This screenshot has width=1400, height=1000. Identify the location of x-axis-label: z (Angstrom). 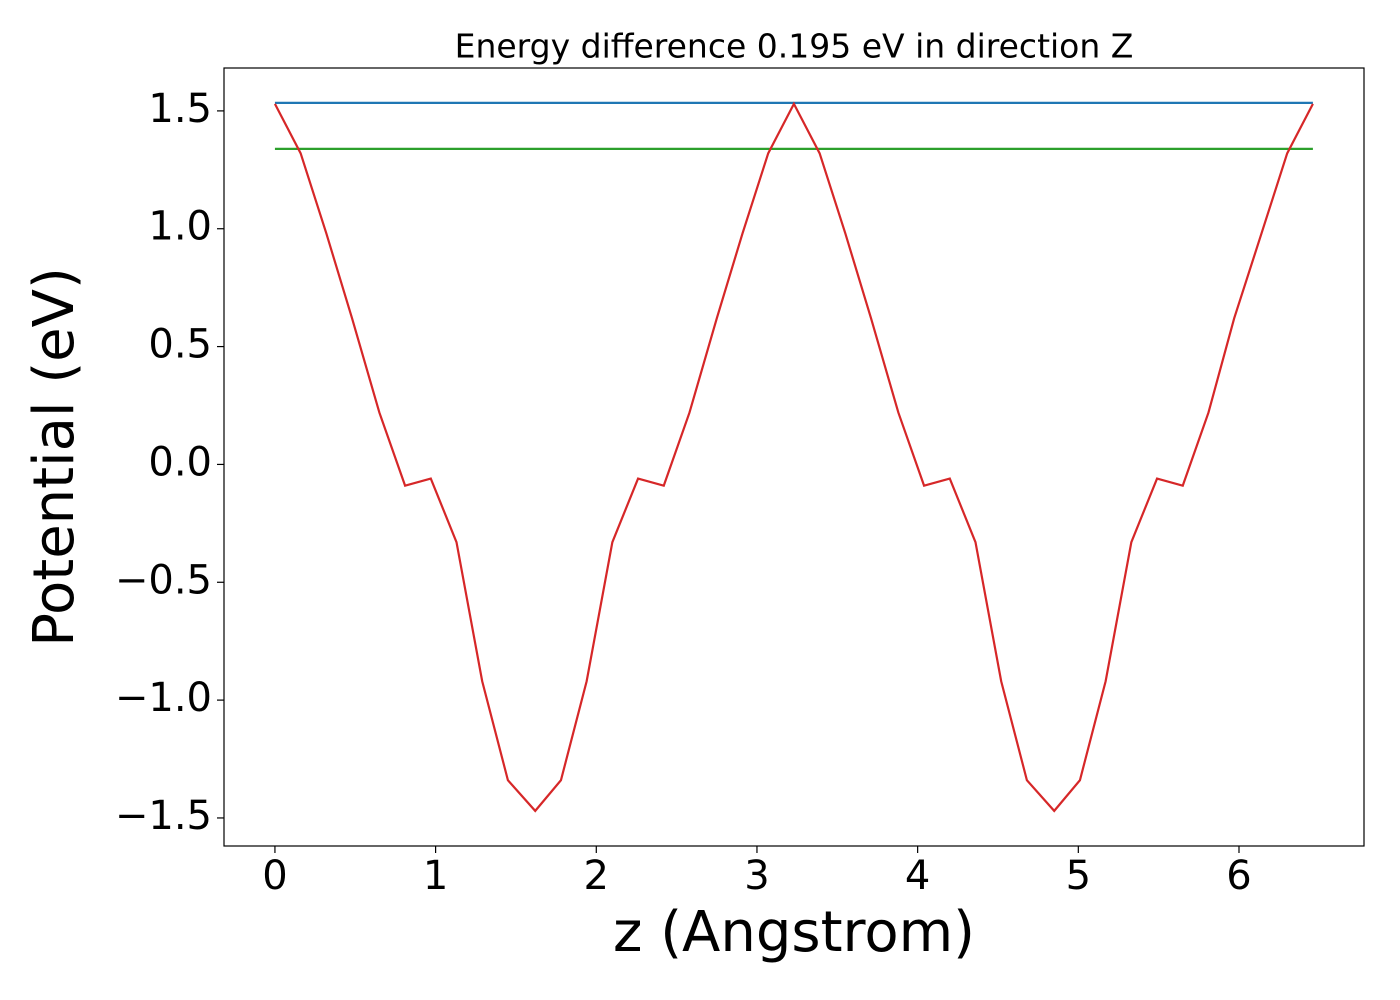
(794, 932).